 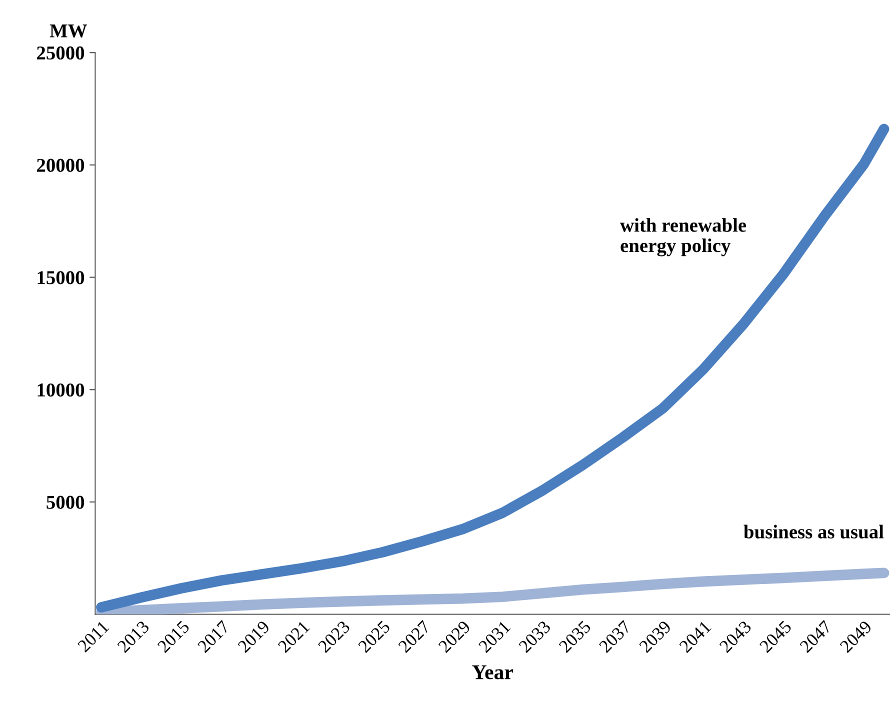 I want to click on y-tick-label: 20000, so click(x=60, y=165).